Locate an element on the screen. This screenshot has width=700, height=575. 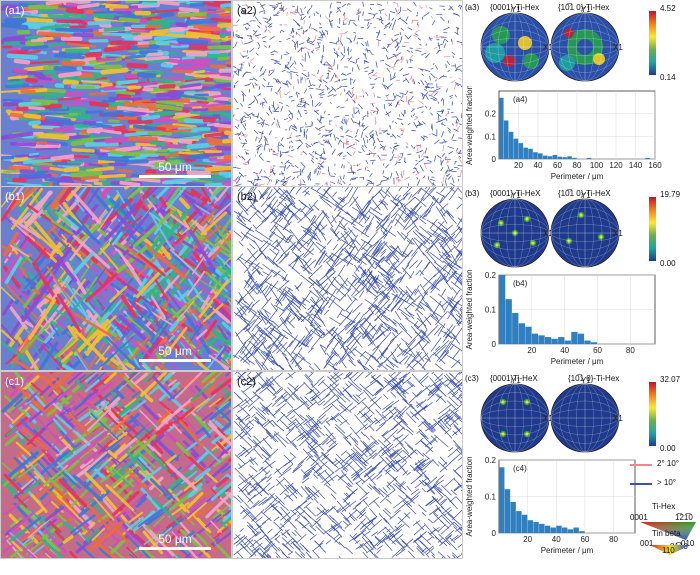
legend-high-angle-line is located at coordinates (641, 484).